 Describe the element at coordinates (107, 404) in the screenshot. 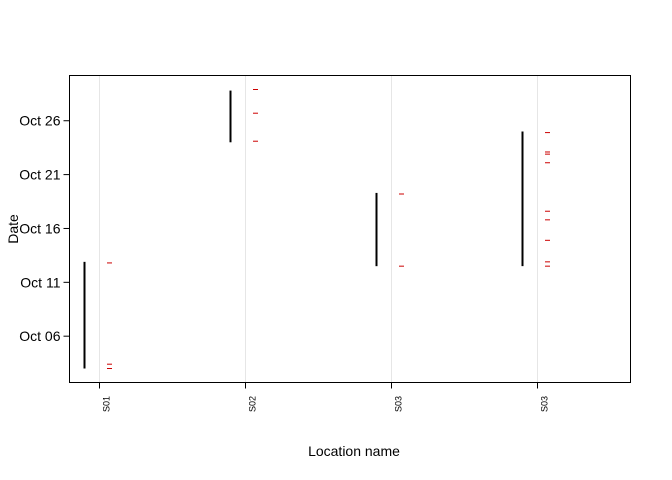

I see `x-tick-label: S01` at that location.